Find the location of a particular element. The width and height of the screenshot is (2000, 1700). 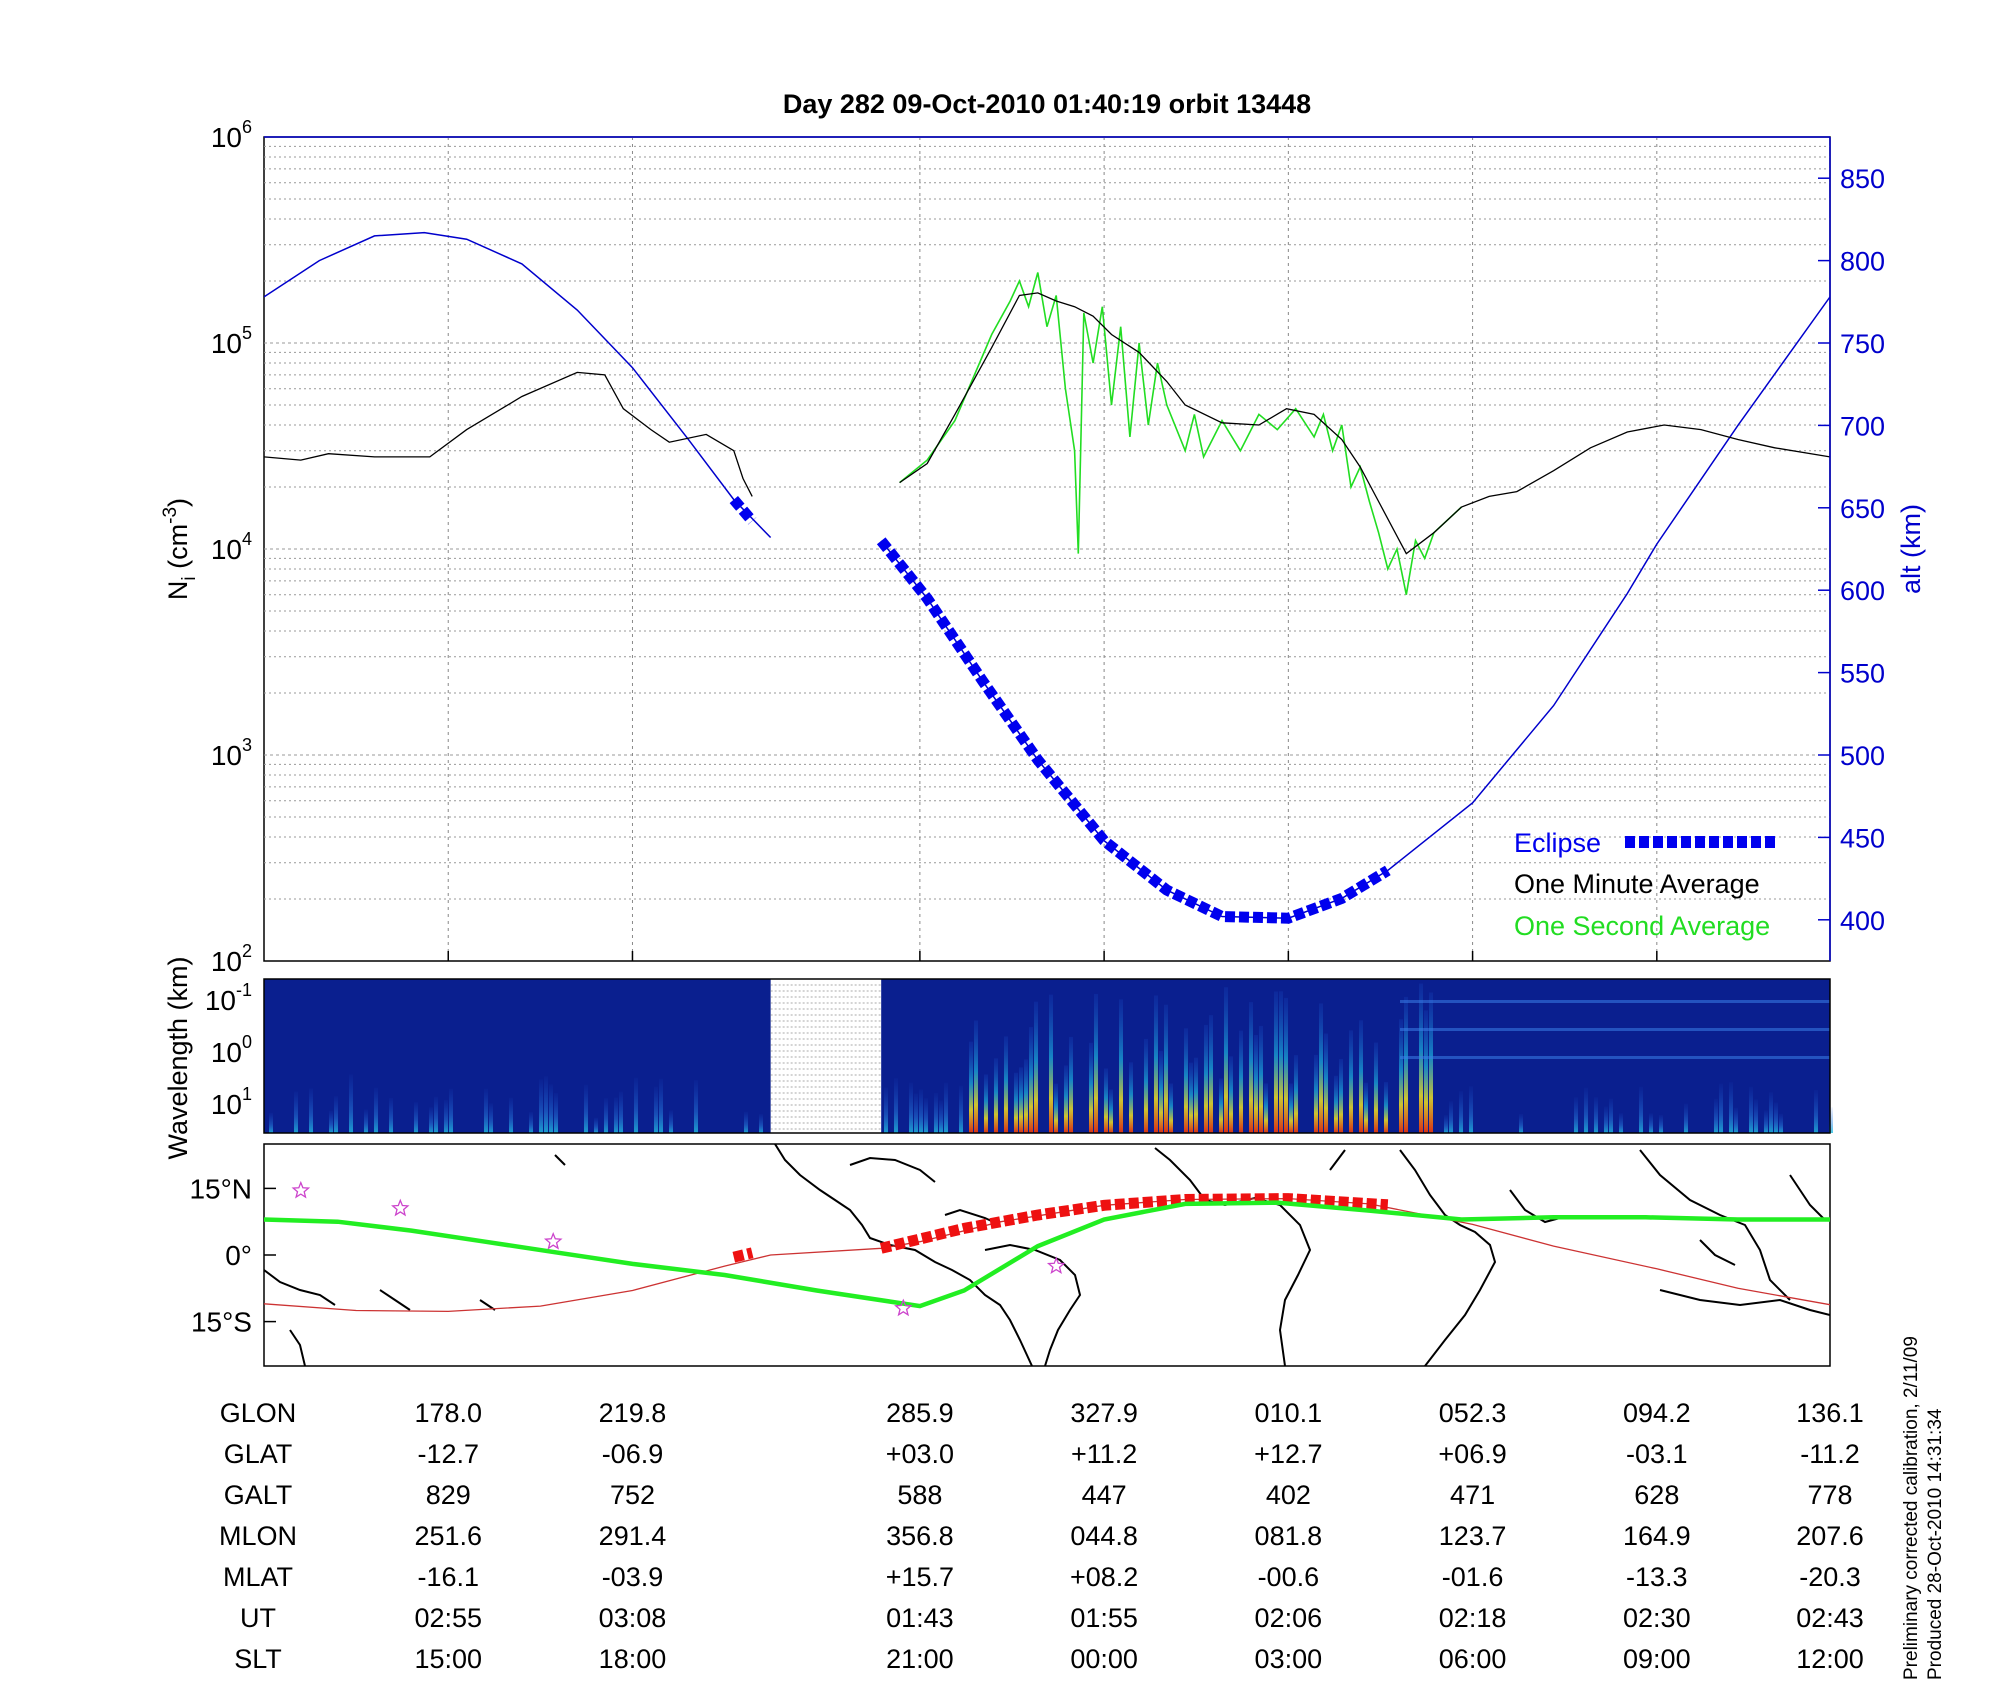

orbit-cell: 052.3 is located at coordinates (1473, 1413).